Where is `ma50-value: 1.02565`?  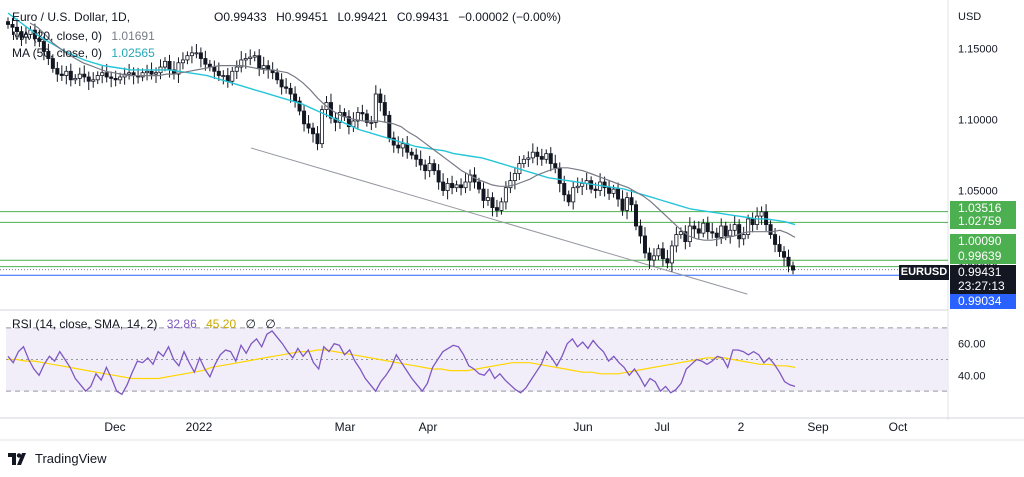
ma50-value: 1.02565 is located at coordinates (133, 53).